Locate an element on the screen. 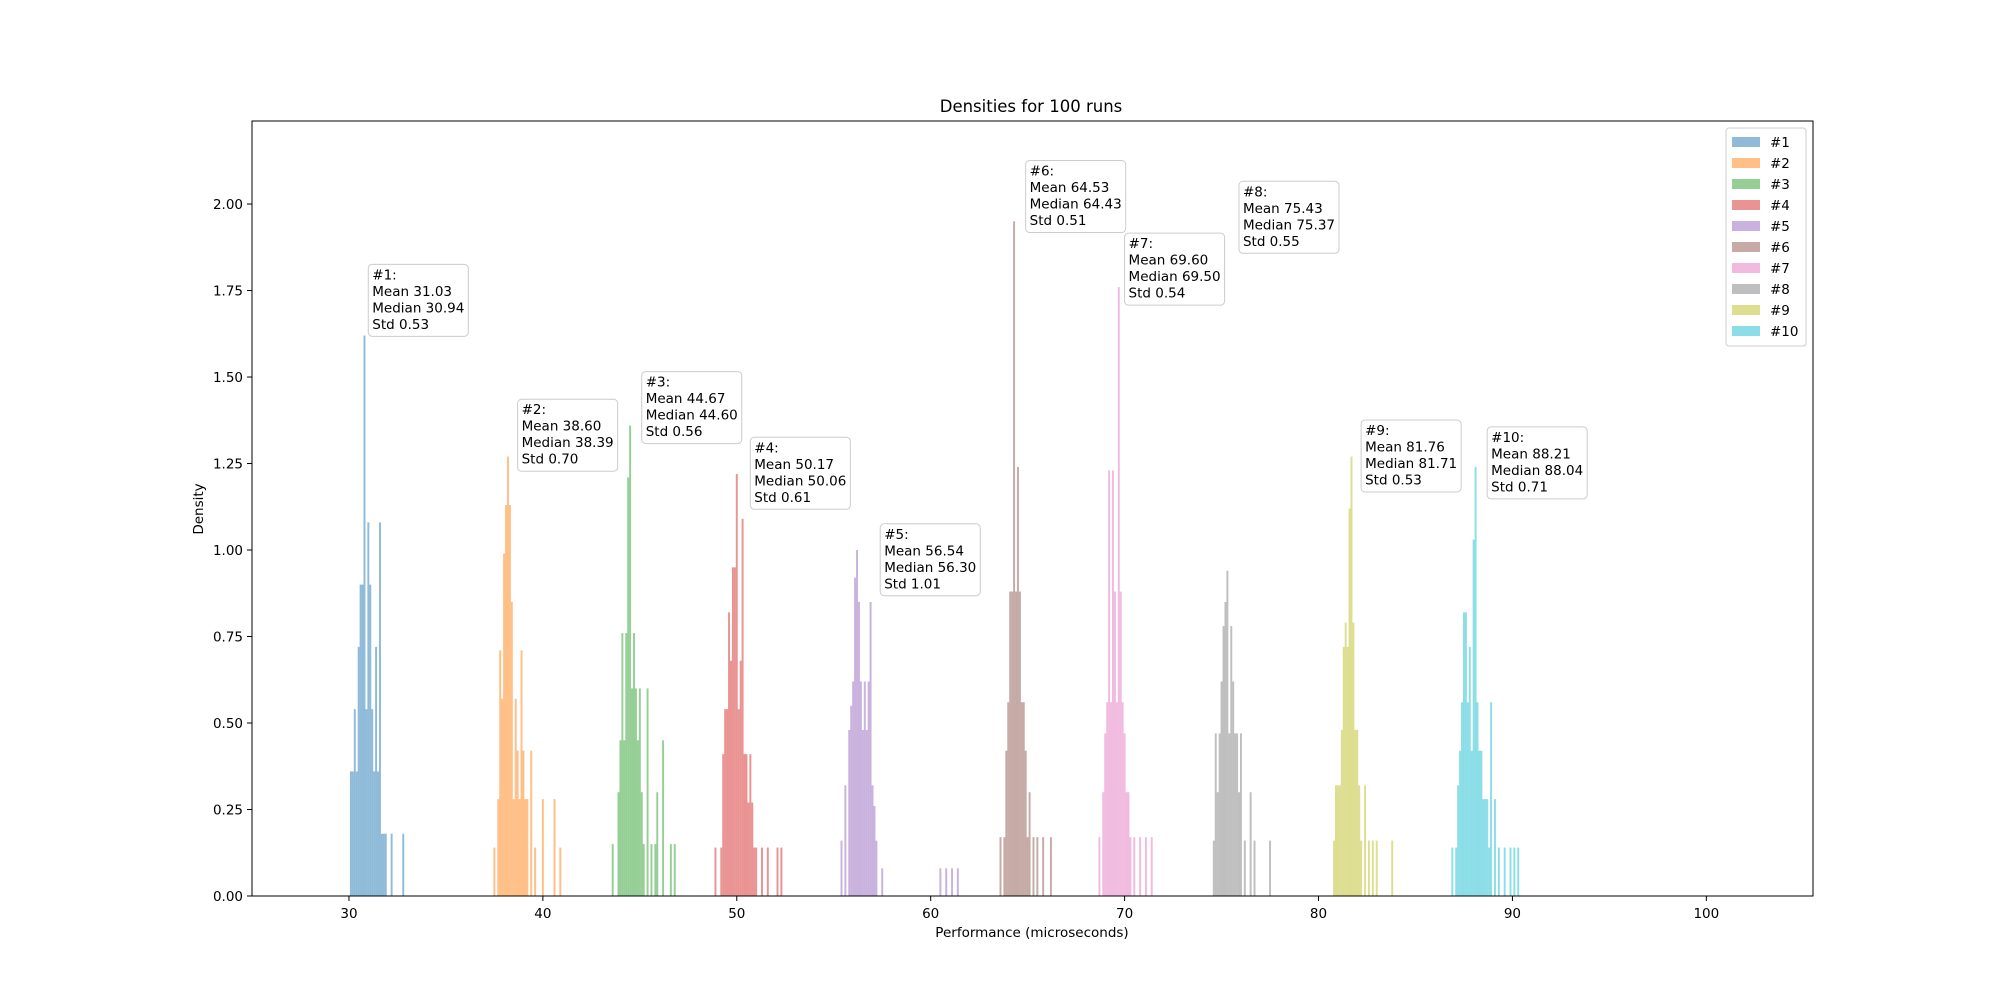 Image resolution: width=2000 pixels, height=1000 pixels. annotation-line-7-4: Std 0.54 is located at coordinates (1157, 294).